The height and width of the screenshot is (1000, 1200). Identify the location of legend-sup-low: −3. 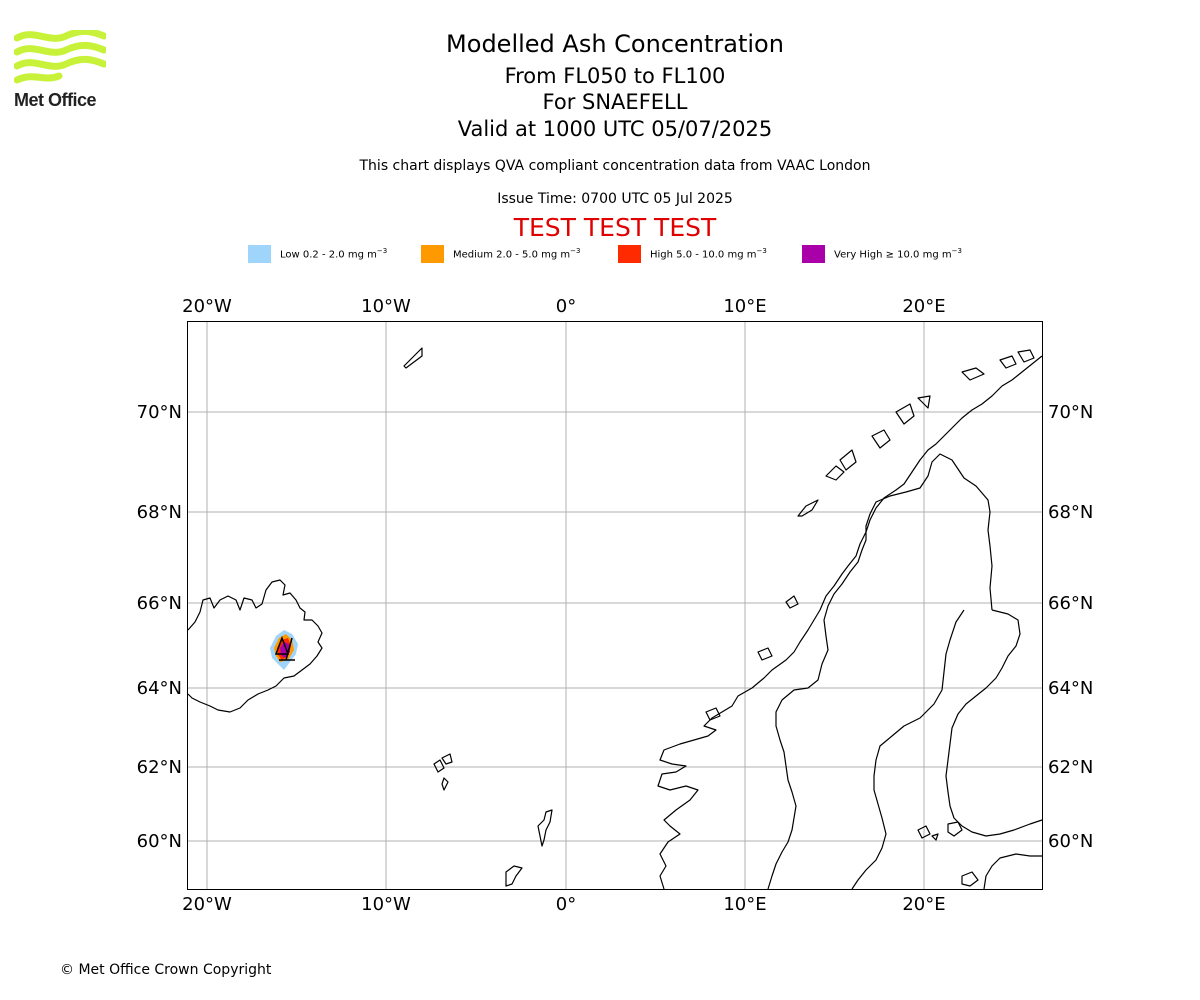
(382, 251).